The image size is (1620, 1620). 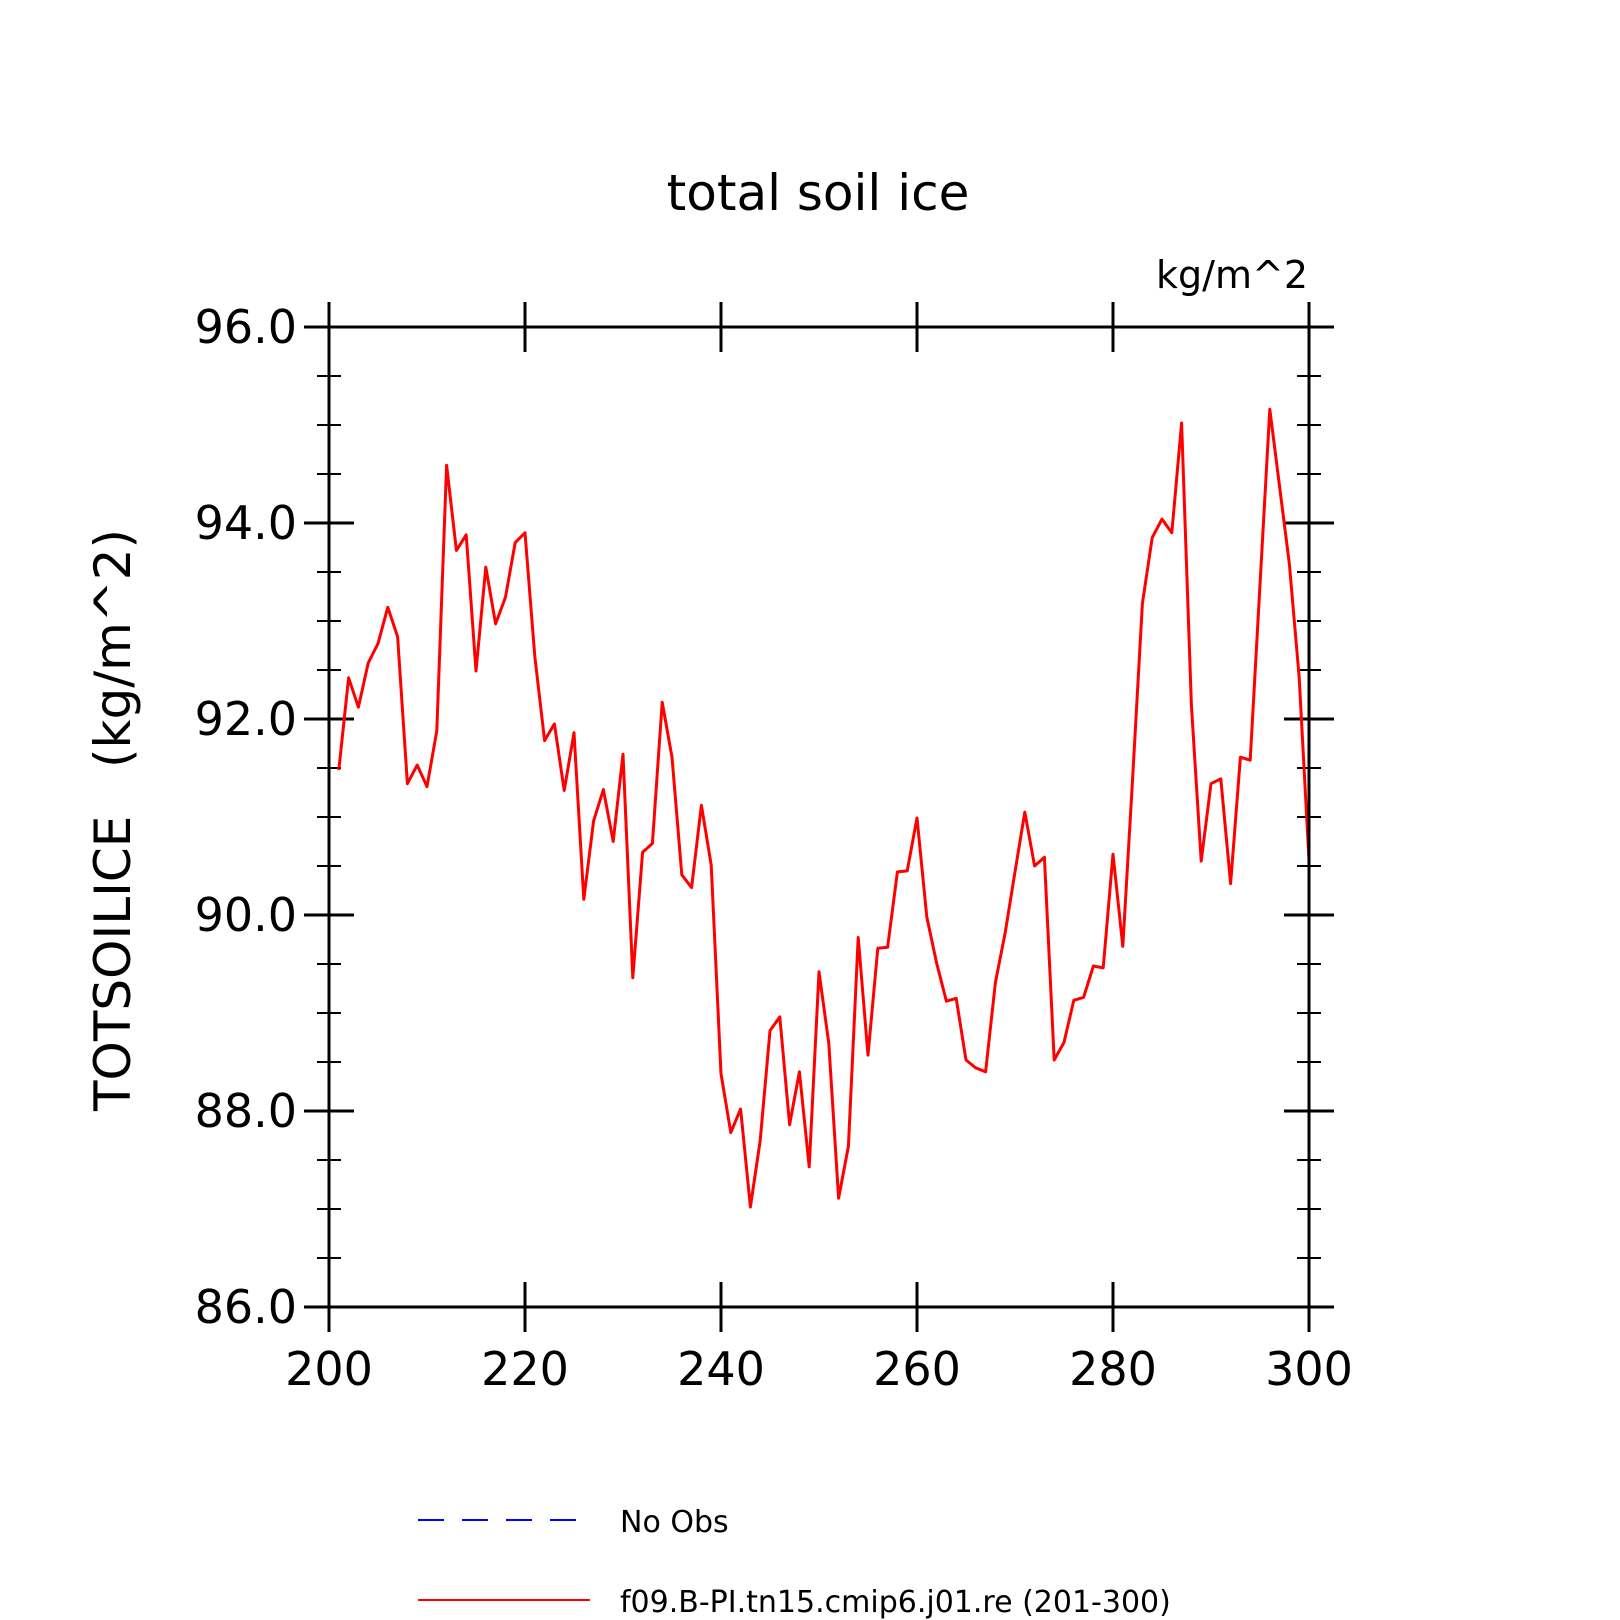 I want to click on y-tick-label: 90.0, so click(x=246, y=915).